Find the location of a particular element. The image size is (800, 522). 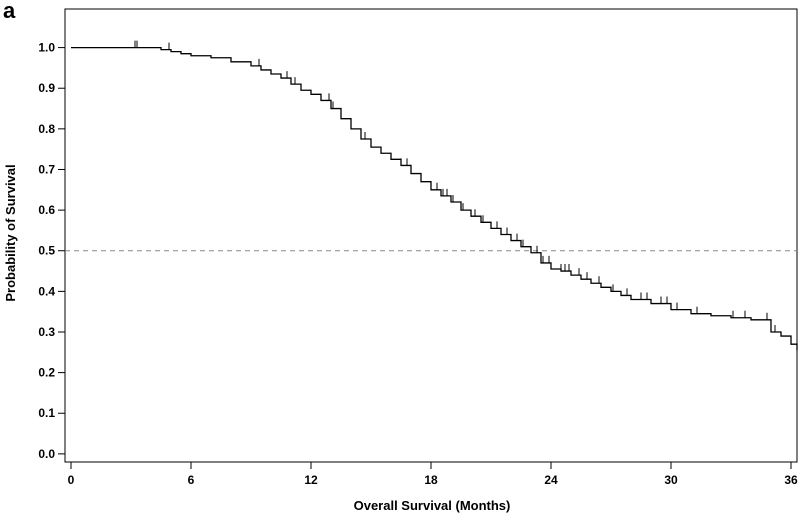

panel-label: a is located at coordinates (9, 11).